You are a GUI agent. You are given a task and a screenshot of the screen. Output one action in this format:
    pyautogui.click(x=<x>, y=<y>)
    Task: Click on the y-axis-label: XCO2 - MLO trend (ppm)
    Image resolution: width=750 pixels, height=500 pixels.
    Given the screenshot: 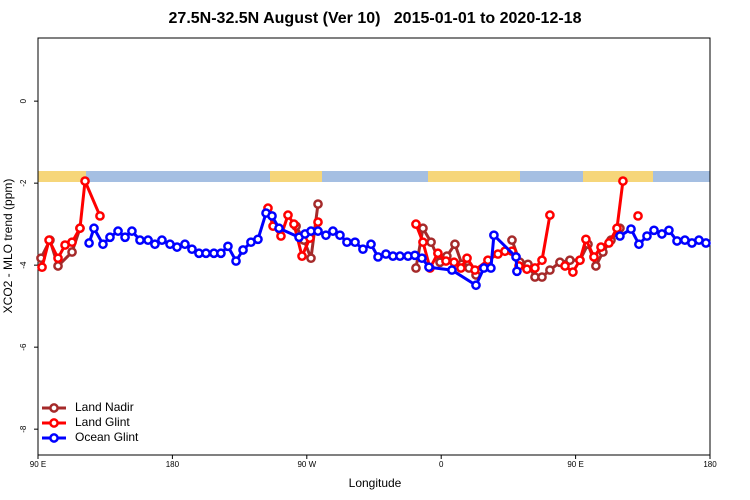 What is the action you would take?
    pyautogui.click(x=8, y=246)
    